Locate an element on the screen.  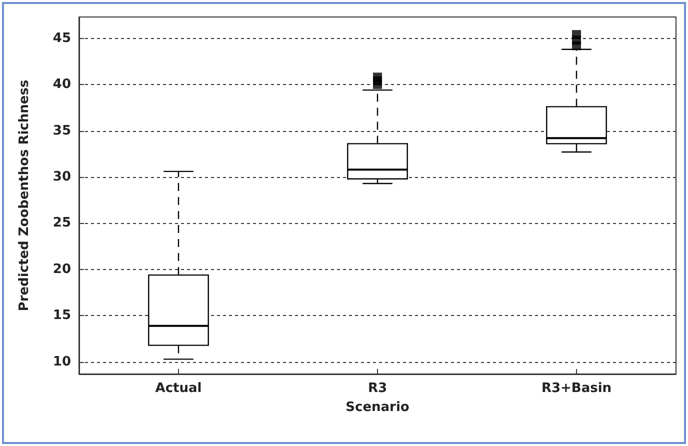
x-axis-title: Scenario is located at coordinates (378, 407).